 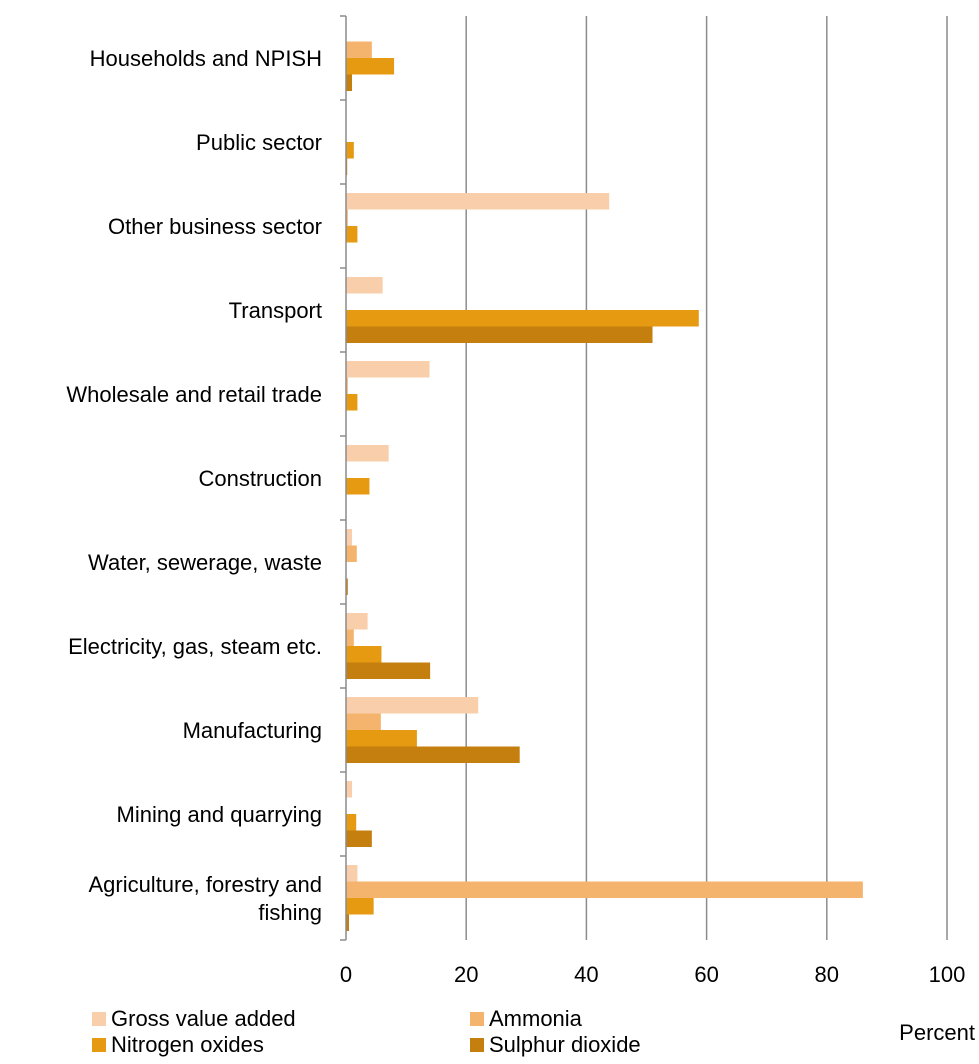 I want to click on category-label: Transport, so click(x=275, y=310).